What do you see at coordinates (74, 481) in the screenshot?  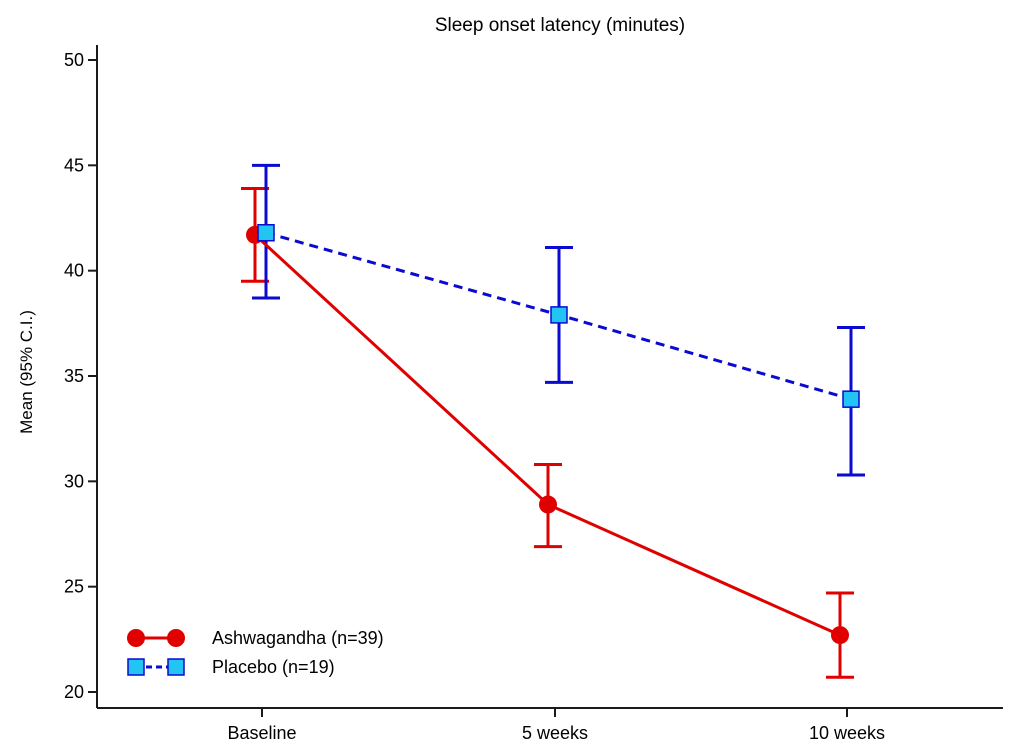 I see `y-tick-label: 30` at bounding box center [74, 481].